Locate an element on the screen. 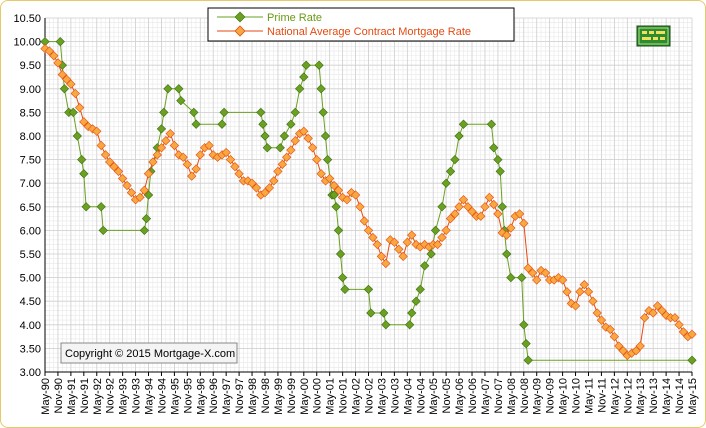 Image resolution: width=706 pixels, height=428 pixels. x-tick-label: May-04 is located at coordinates (408, 396).